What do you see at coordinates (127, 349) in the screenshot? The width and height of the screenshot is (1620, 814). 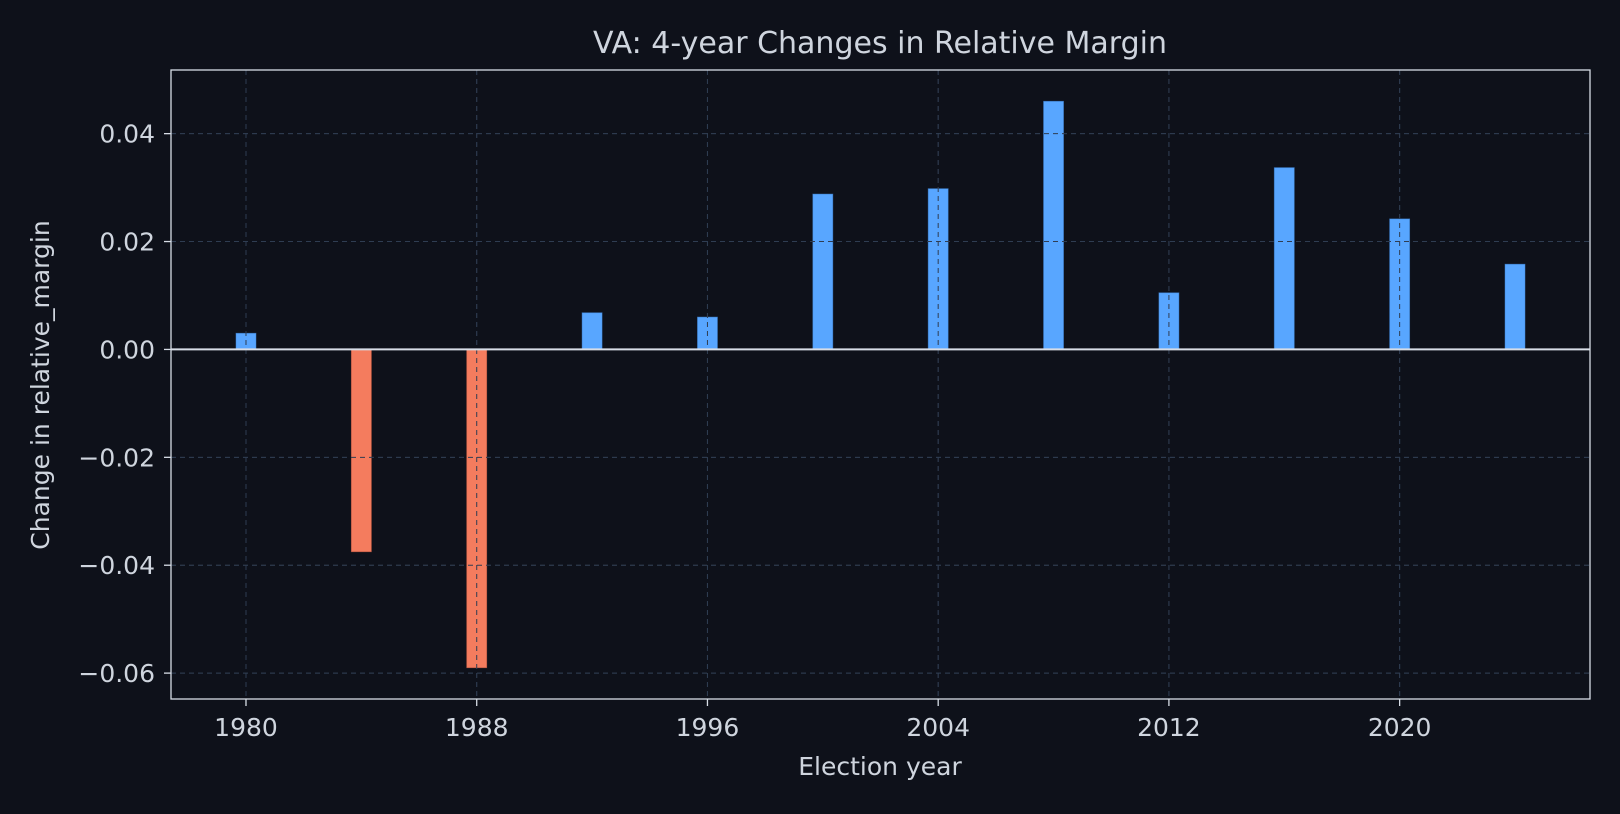 I see `y-tick-label: 0.00` at bounding box center [127, 349].